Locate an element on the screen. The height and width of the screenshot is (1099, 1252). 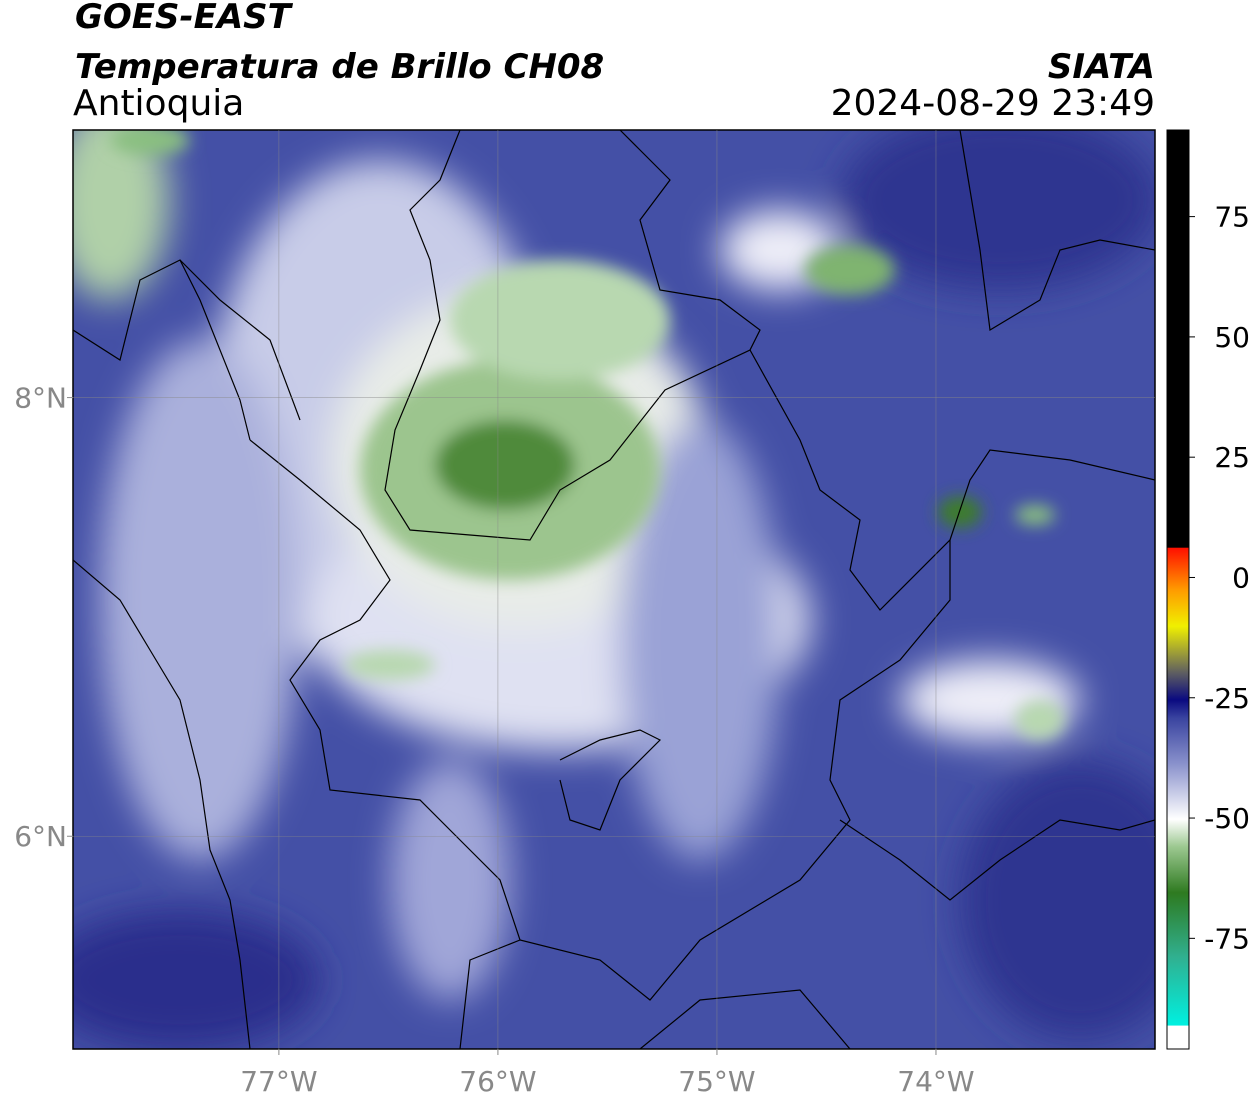
colorbar-tick-label: 75 is located at coordinates (1232, 217).